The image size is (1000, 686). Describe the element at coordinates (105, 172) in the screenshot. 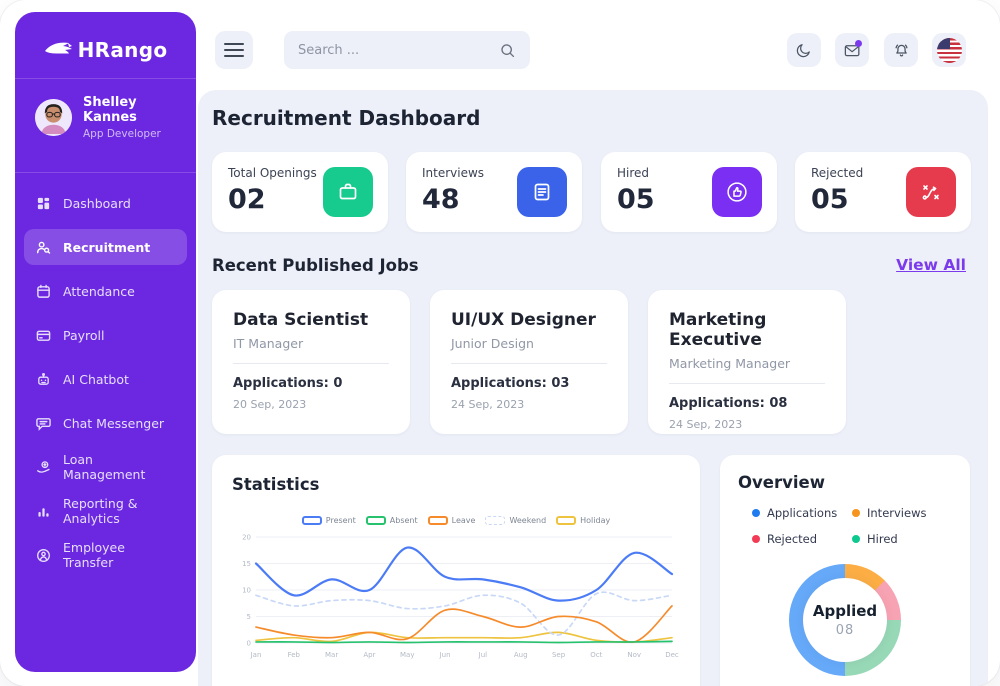

I see `sidebar-divider` at that location.